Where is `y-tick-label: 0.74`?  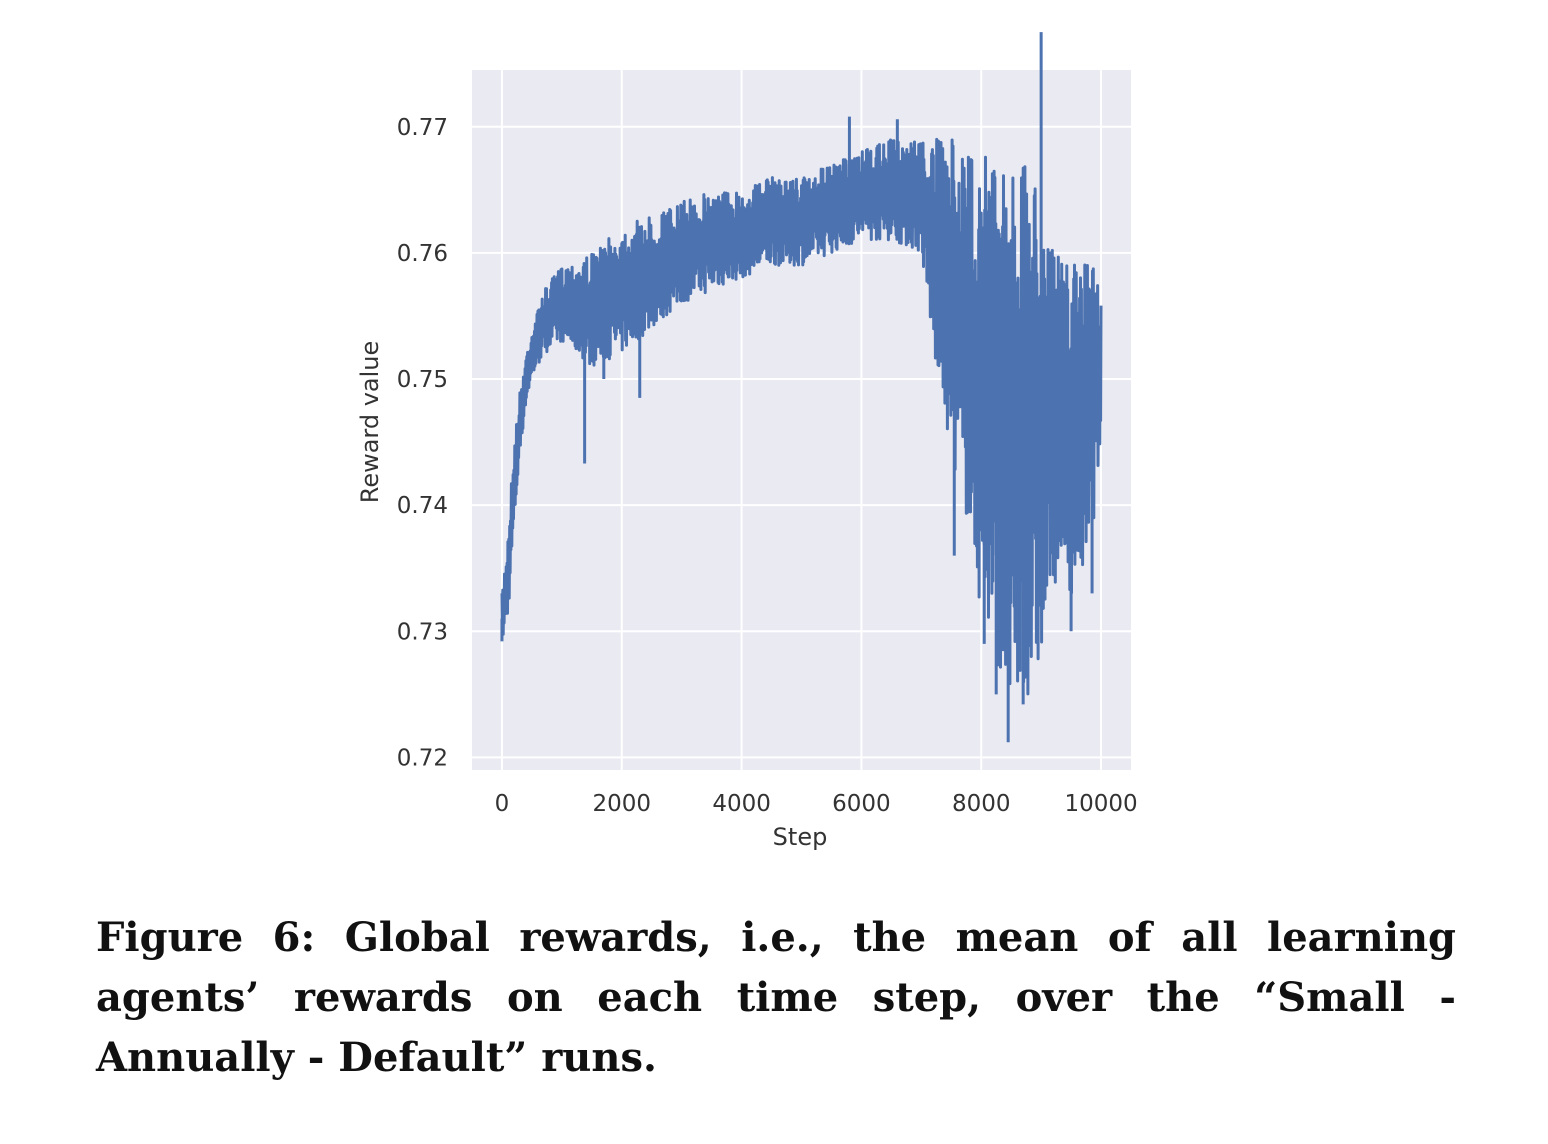 y-tick-label: 0.74 is located at coordinates (422, 506).